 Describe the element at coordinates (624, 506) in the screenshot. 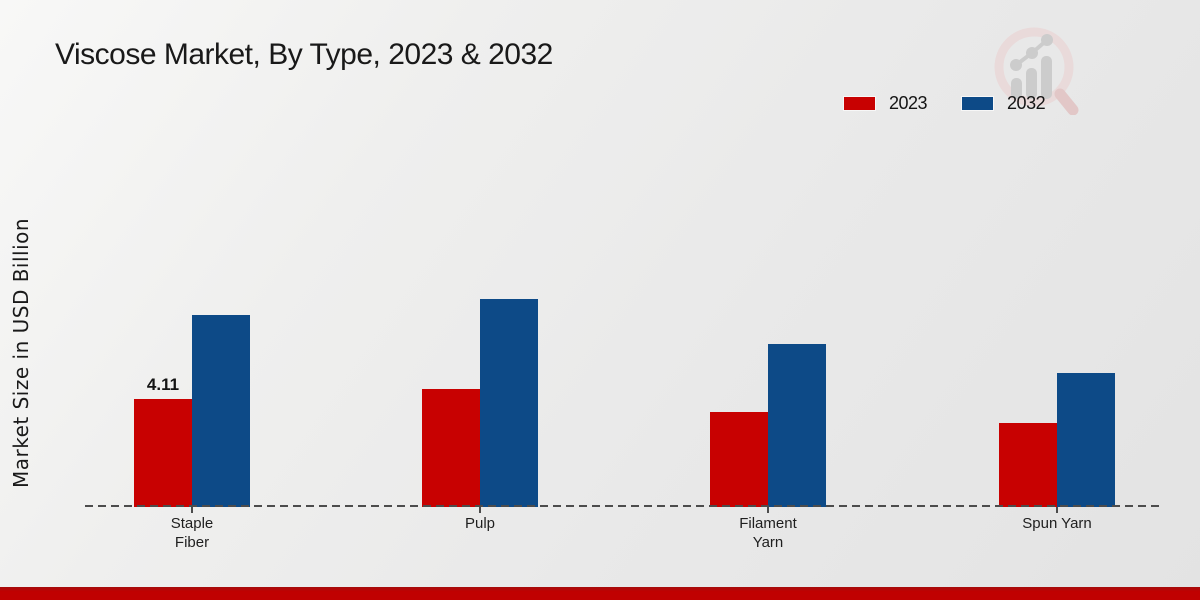

I see `x-axis-baseline` at that location.